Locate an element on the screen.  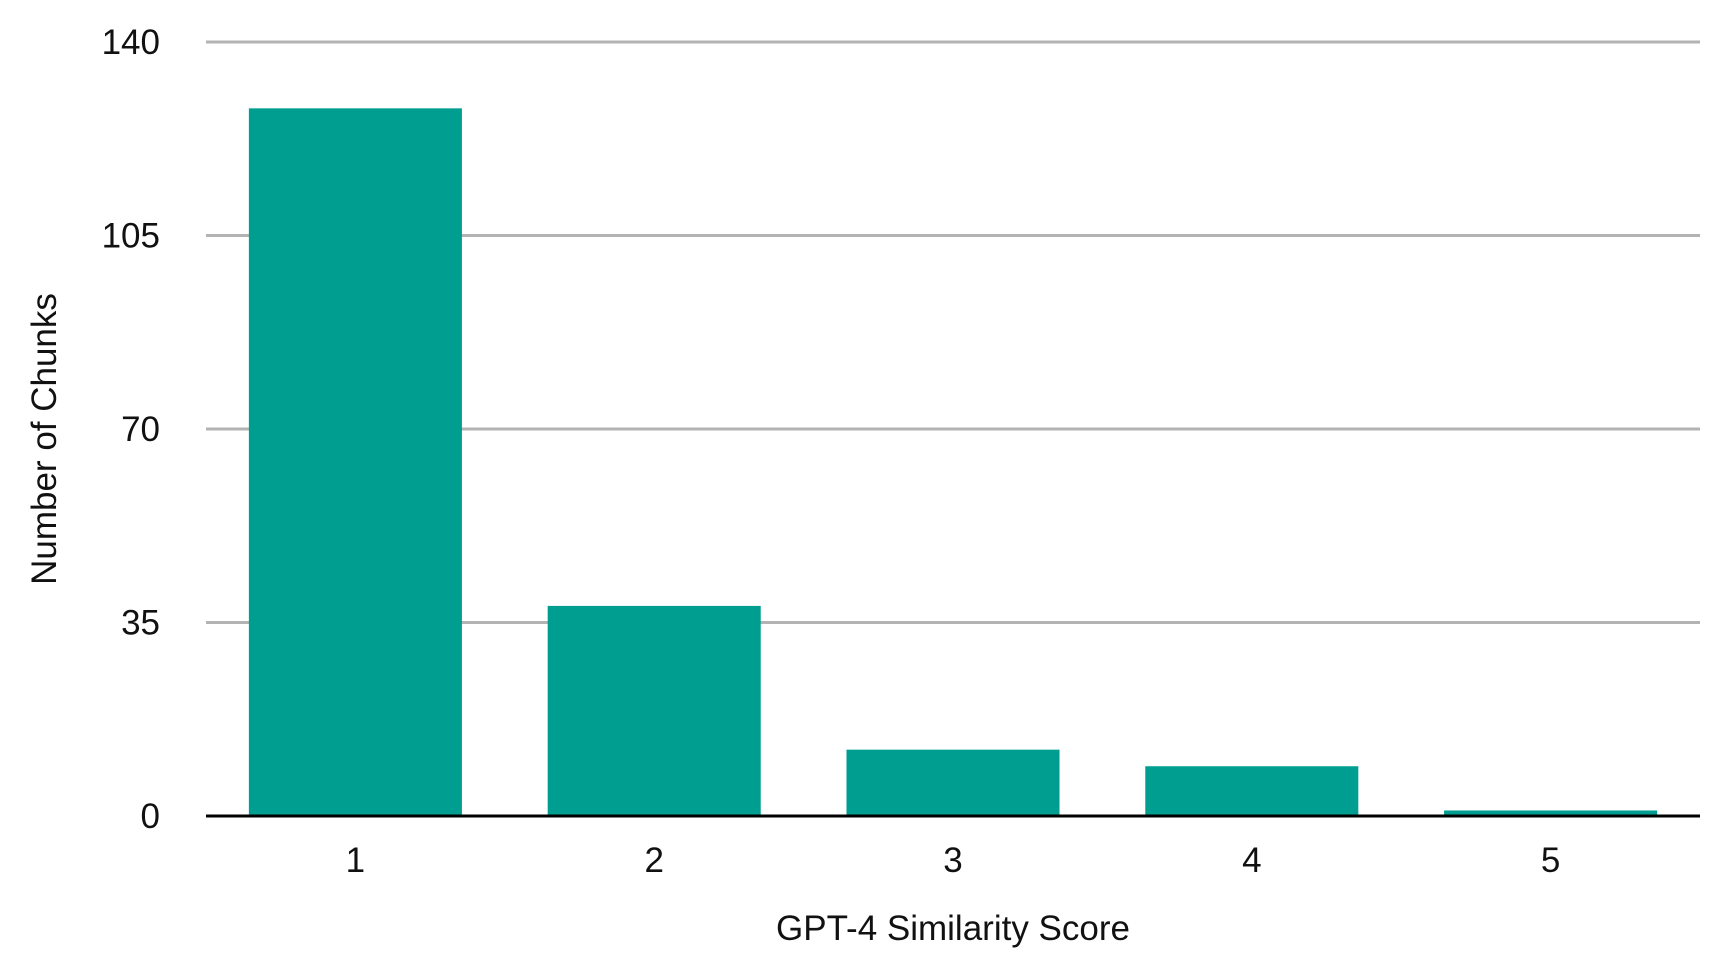
y-tick-label: 35 is located at coordinates (140, 623).